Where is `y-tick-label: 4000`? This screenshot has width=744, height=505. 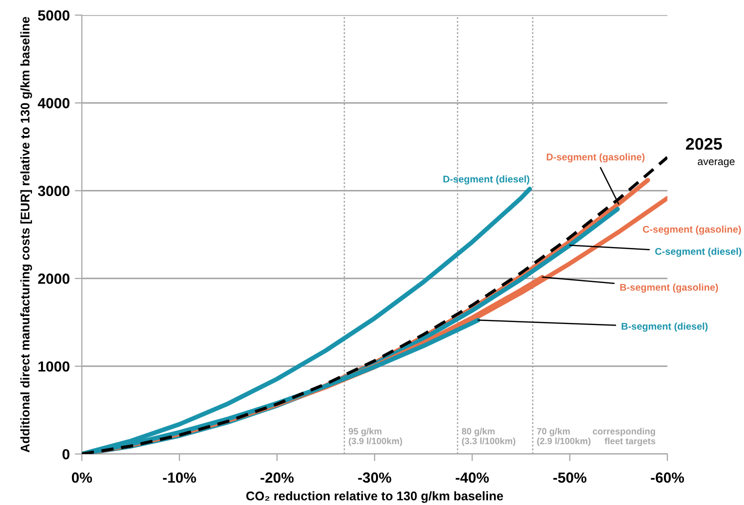 y-tick-label: 4000 is located at coordinates (54, 103).